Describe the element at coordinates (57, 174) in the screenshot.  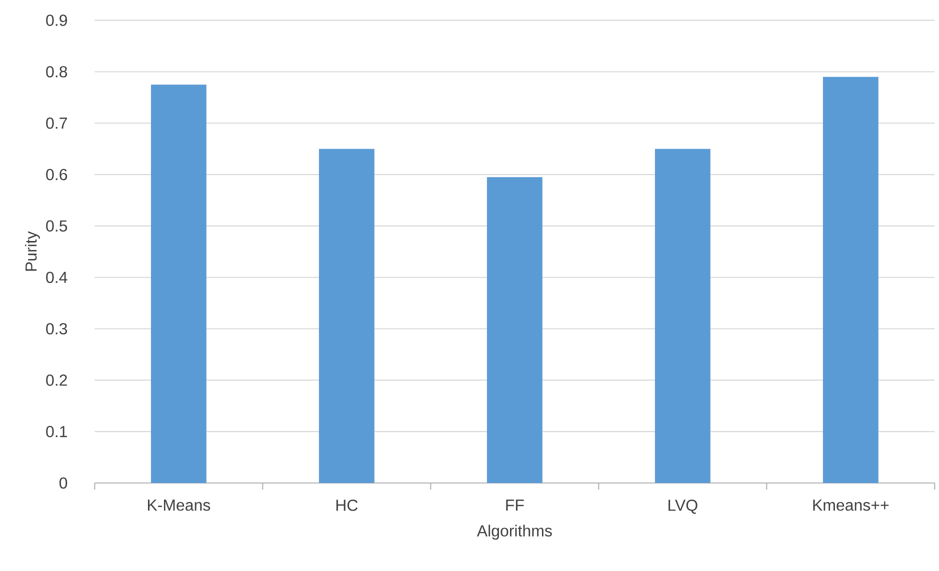
I see `y-tick-label: 0.6` at that location.